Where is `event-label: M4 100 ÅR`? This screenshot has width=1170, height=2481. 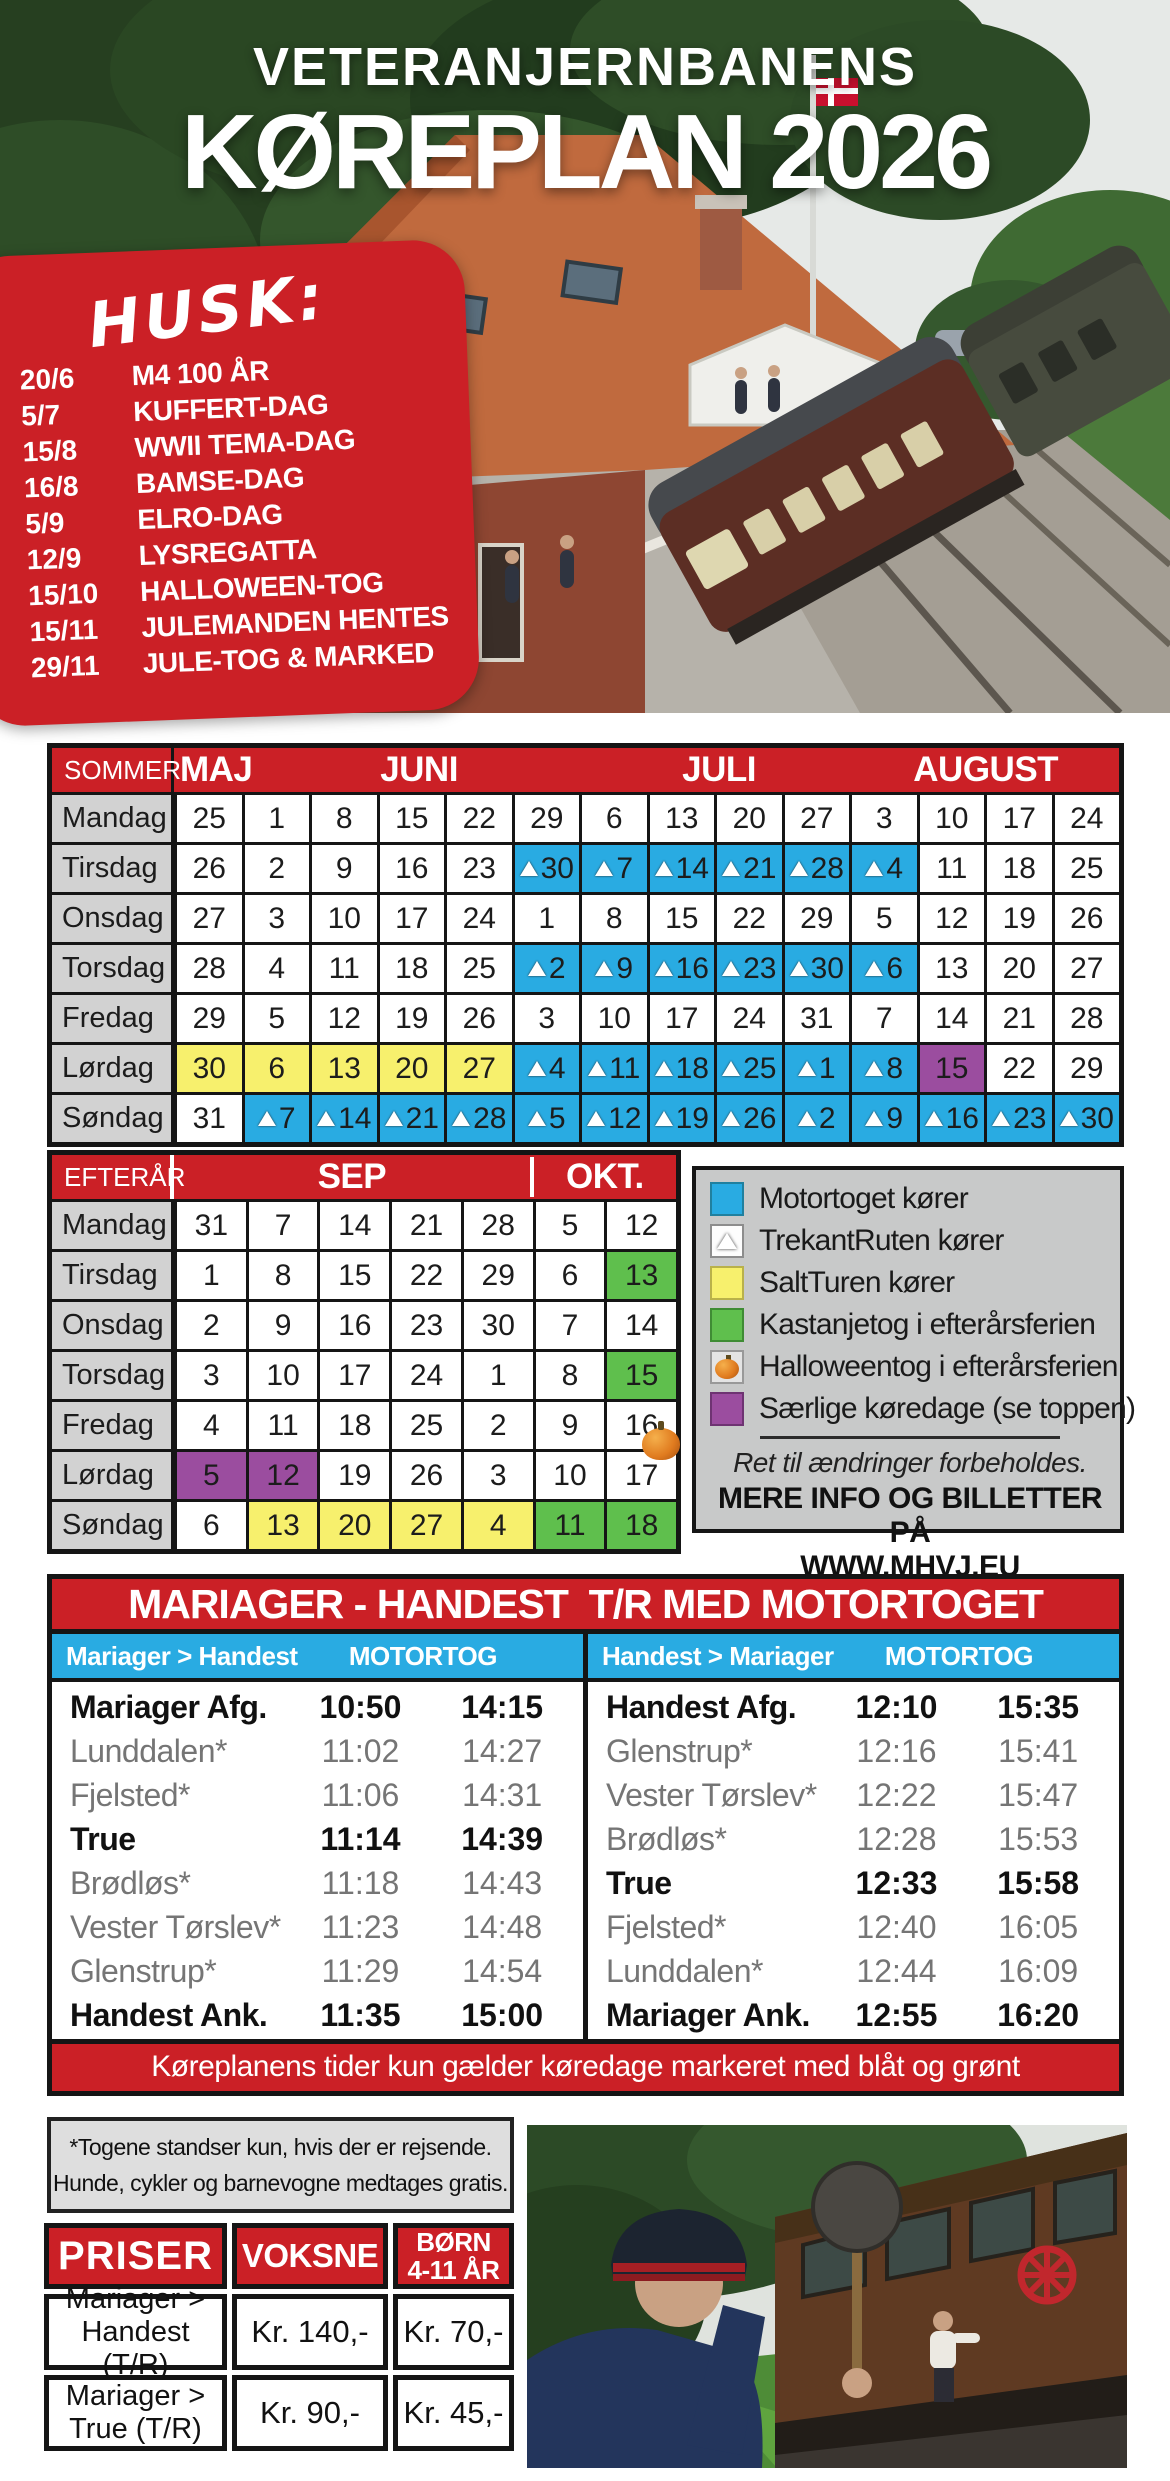
event-label: M4 100 ÅR is located at coordinates (200, 373).